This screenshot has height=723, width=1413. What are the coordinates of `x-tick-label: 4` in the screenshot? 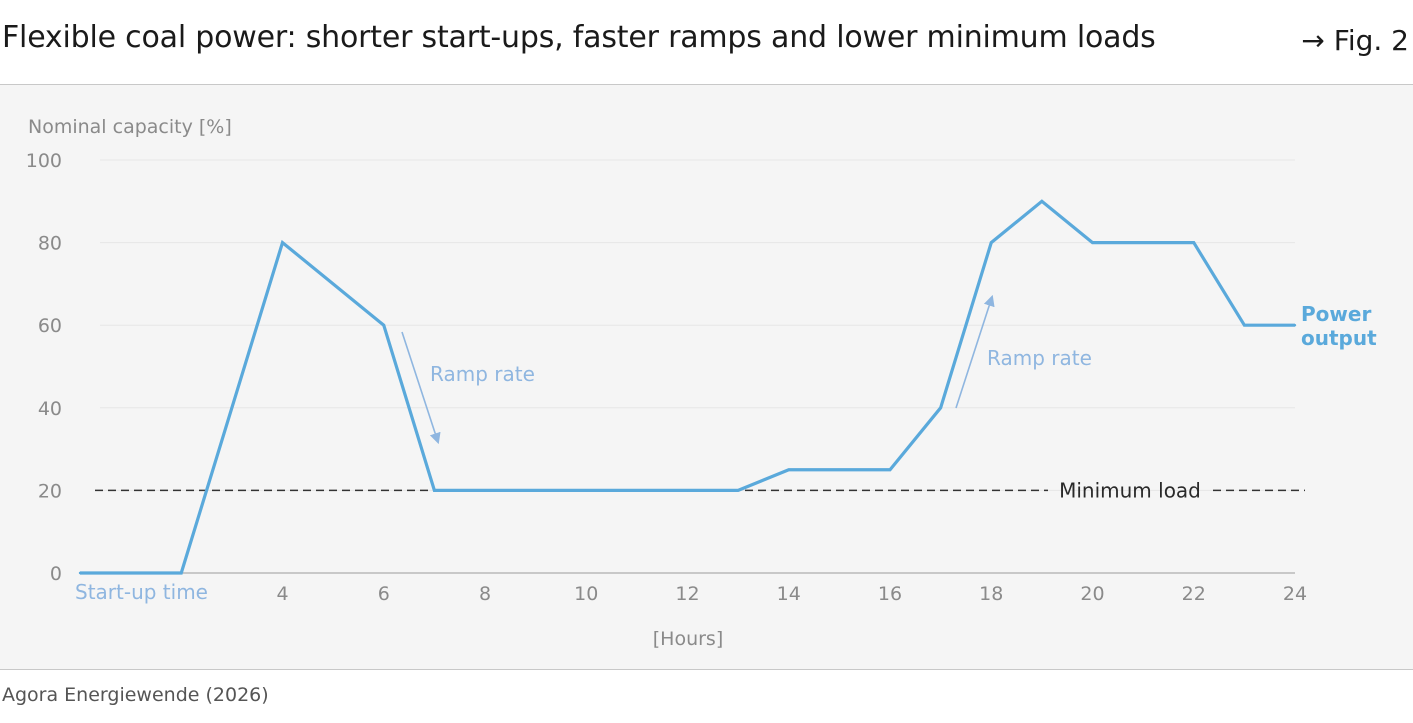 It's located at (282, 594).